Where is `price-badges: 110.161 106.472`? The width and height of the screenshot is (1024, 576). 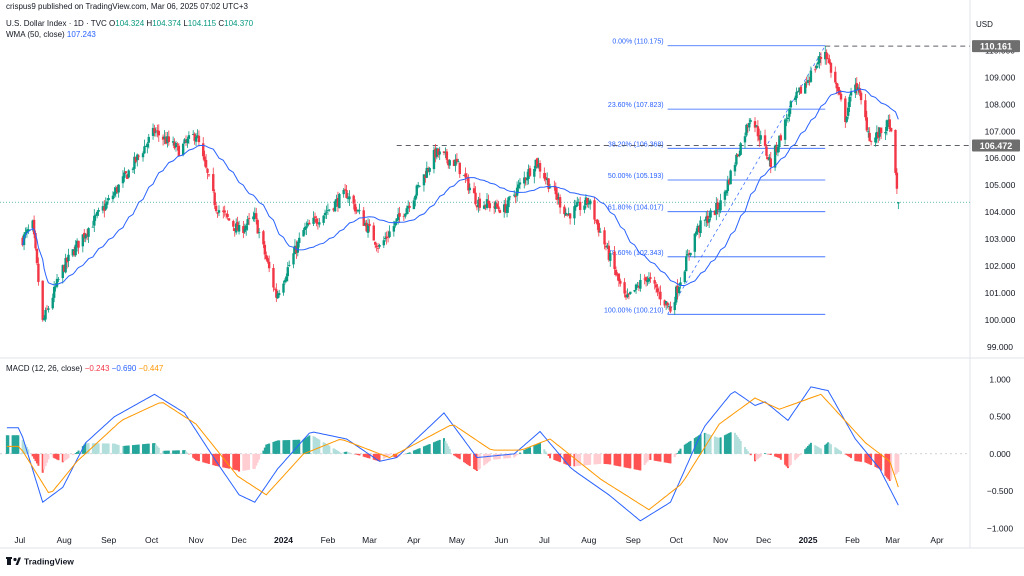 price-badges: 110.161 106.472 is located at coordinates (996, 96).